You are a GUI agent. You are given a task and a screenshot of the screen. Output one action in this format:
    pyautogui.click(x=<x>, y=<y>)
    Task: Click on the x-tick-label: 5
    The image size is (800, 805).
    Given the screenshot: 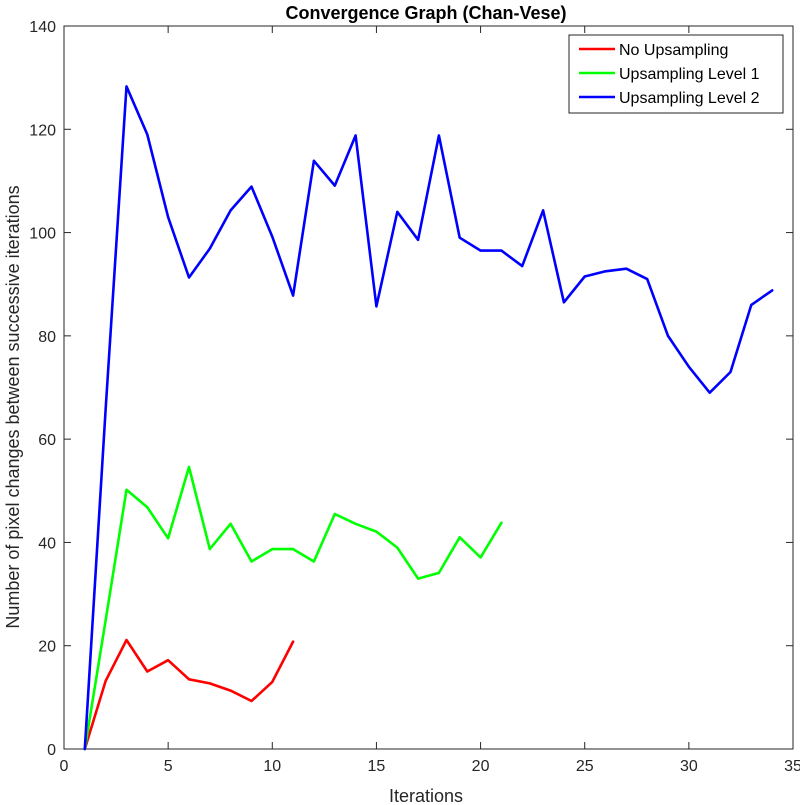 What is the action you would take?
    pyautogui.click(x=168, y=766)
    